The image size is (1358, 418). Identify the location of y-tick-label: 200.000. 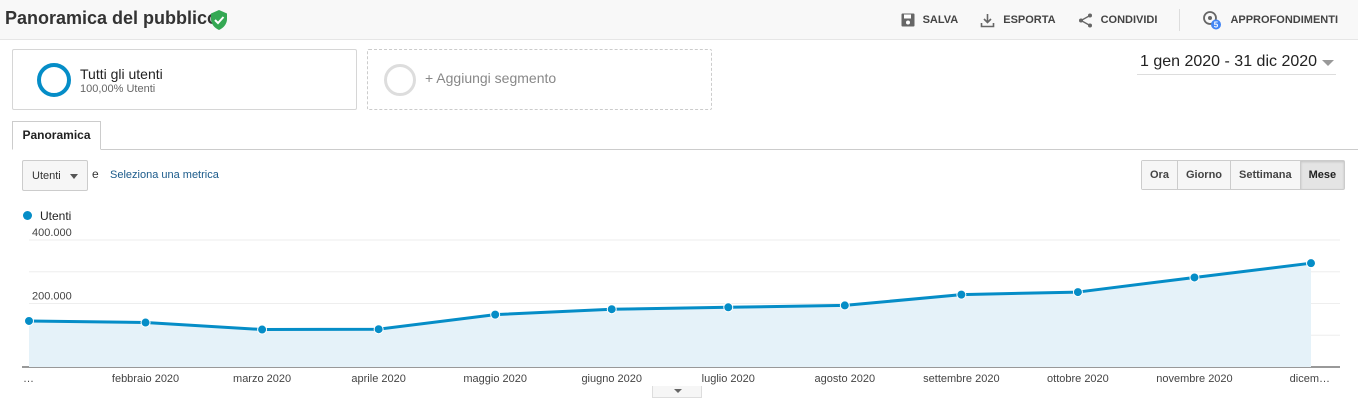
(52, 297).